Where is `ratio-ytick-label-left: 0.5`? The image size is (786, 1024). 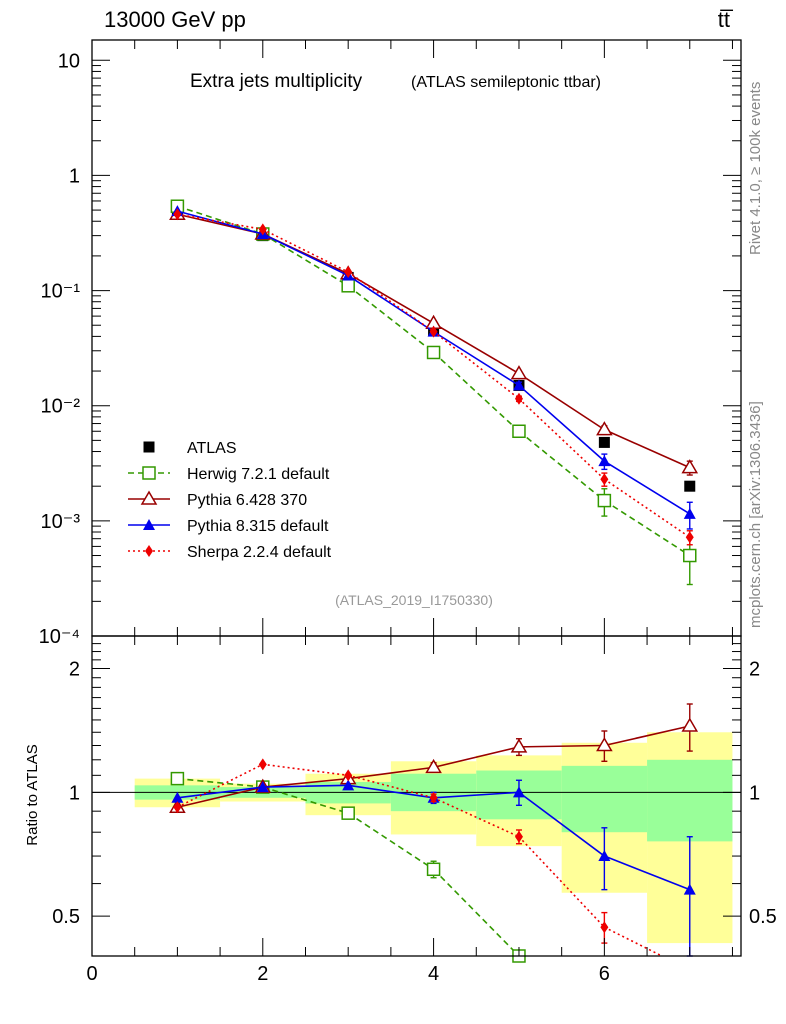 ratio-ytick-label-left: 0.5 is located at coordinates (66, 917).